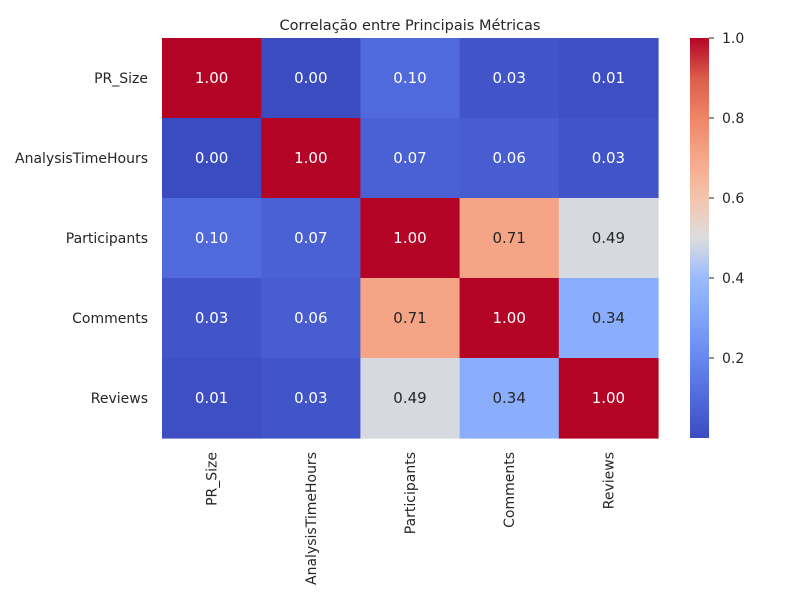 The image size is (800, 600). Describe the element at coordinates (733, 359) in the screenshot. I see `colorbar-tick-label: 0.2` at that location.